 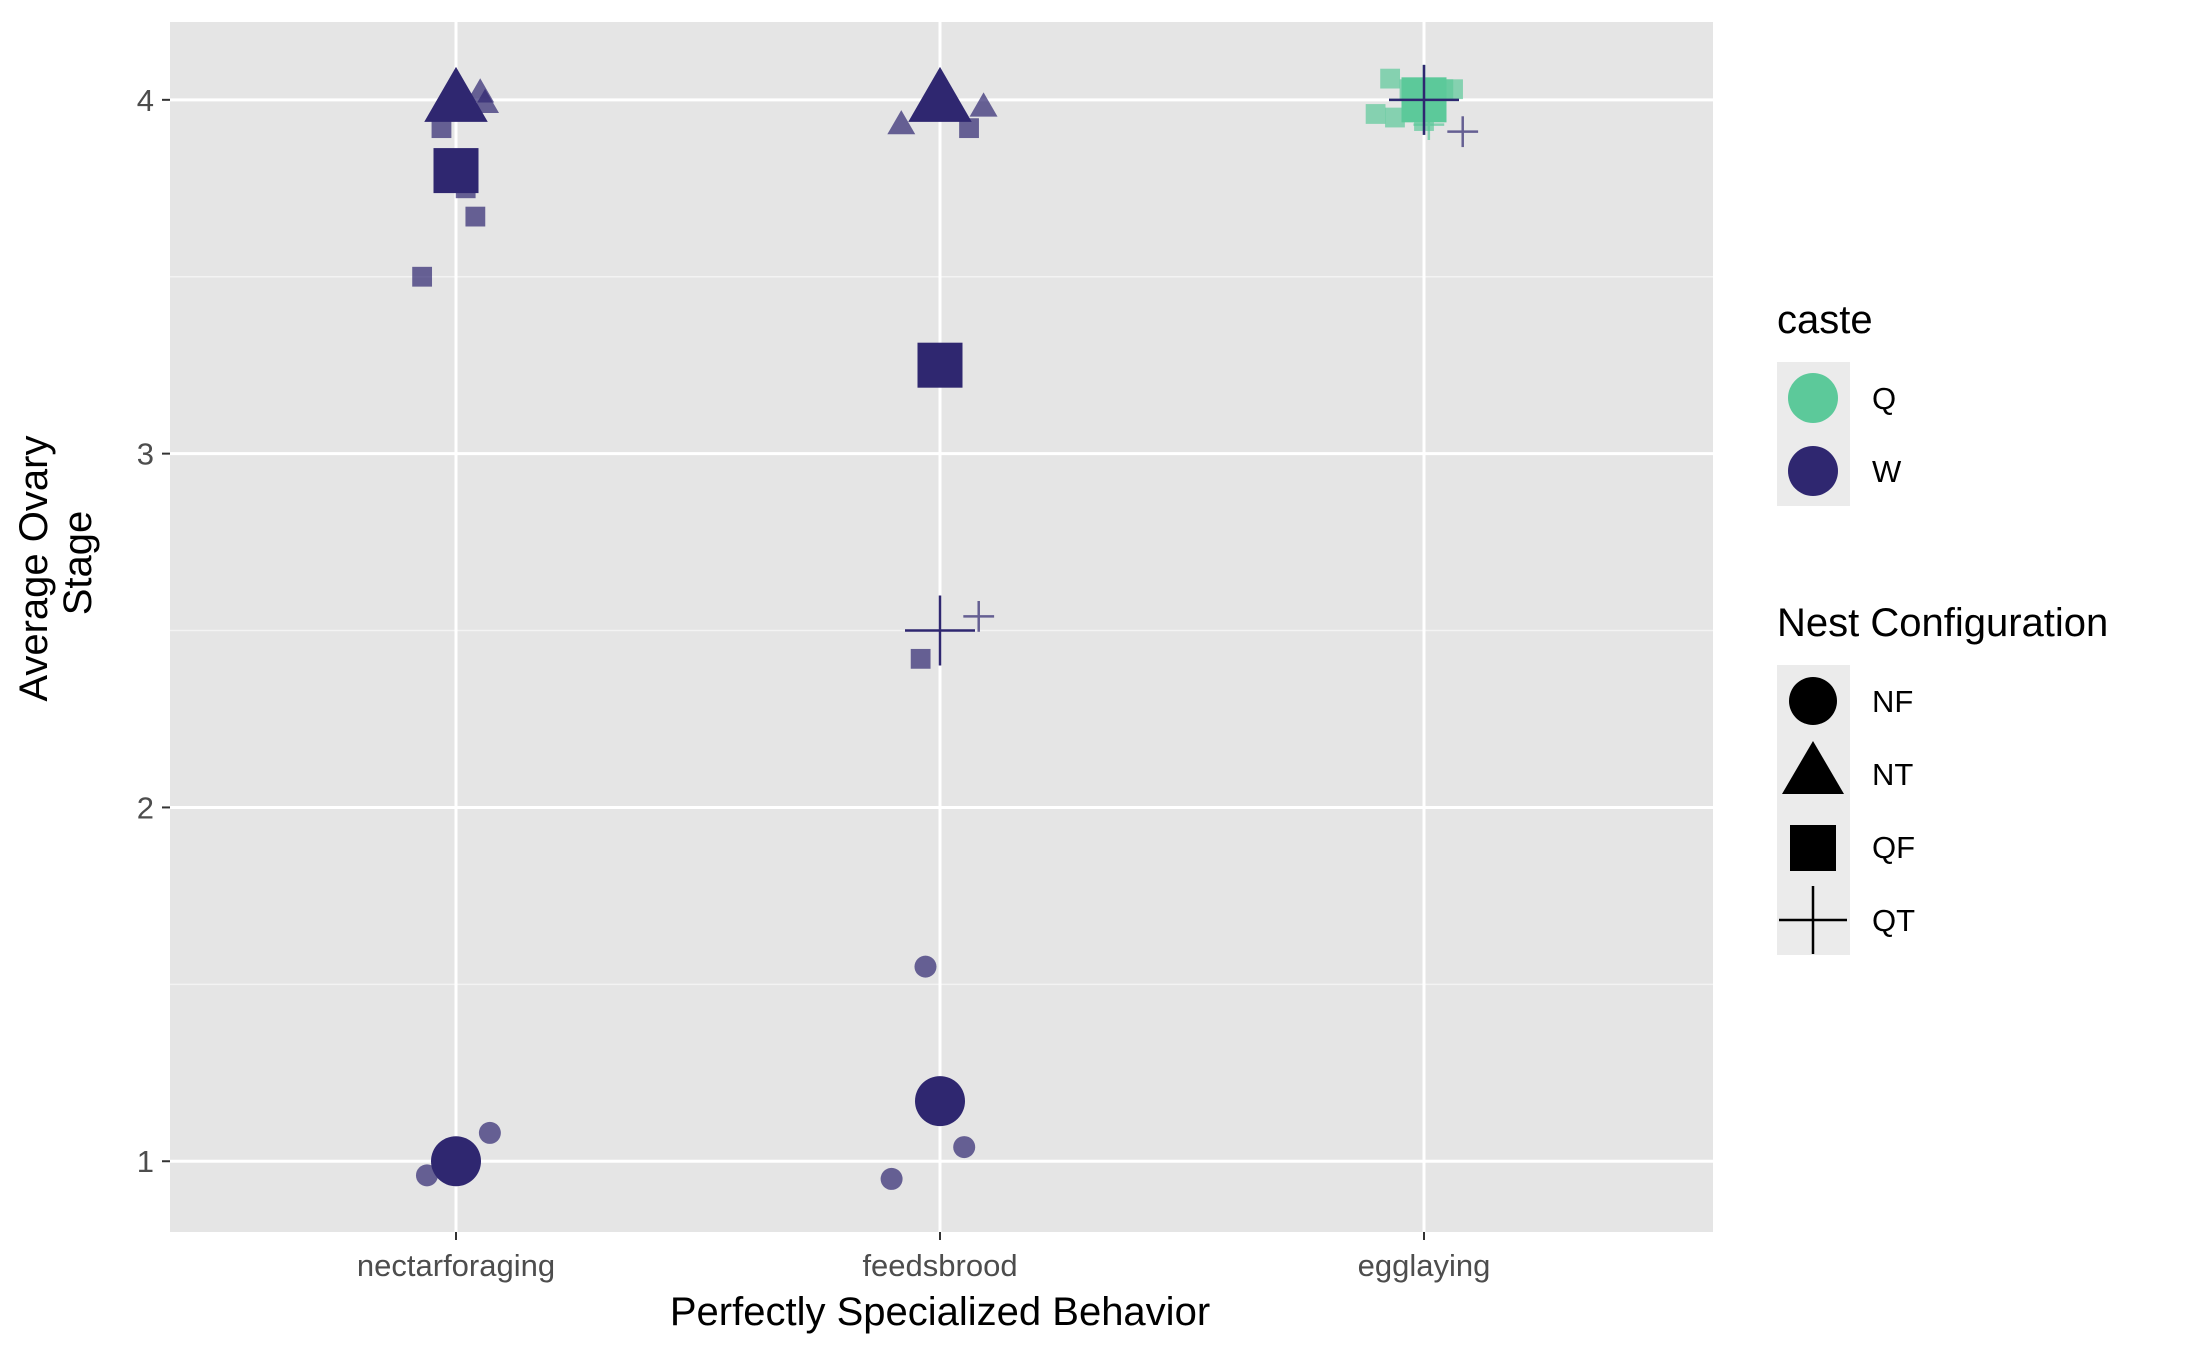 What do you see at coordinates (1813, 701) in the screenshot?
I see `legend-nest-nf-key` at bounding box center [1813, 701].